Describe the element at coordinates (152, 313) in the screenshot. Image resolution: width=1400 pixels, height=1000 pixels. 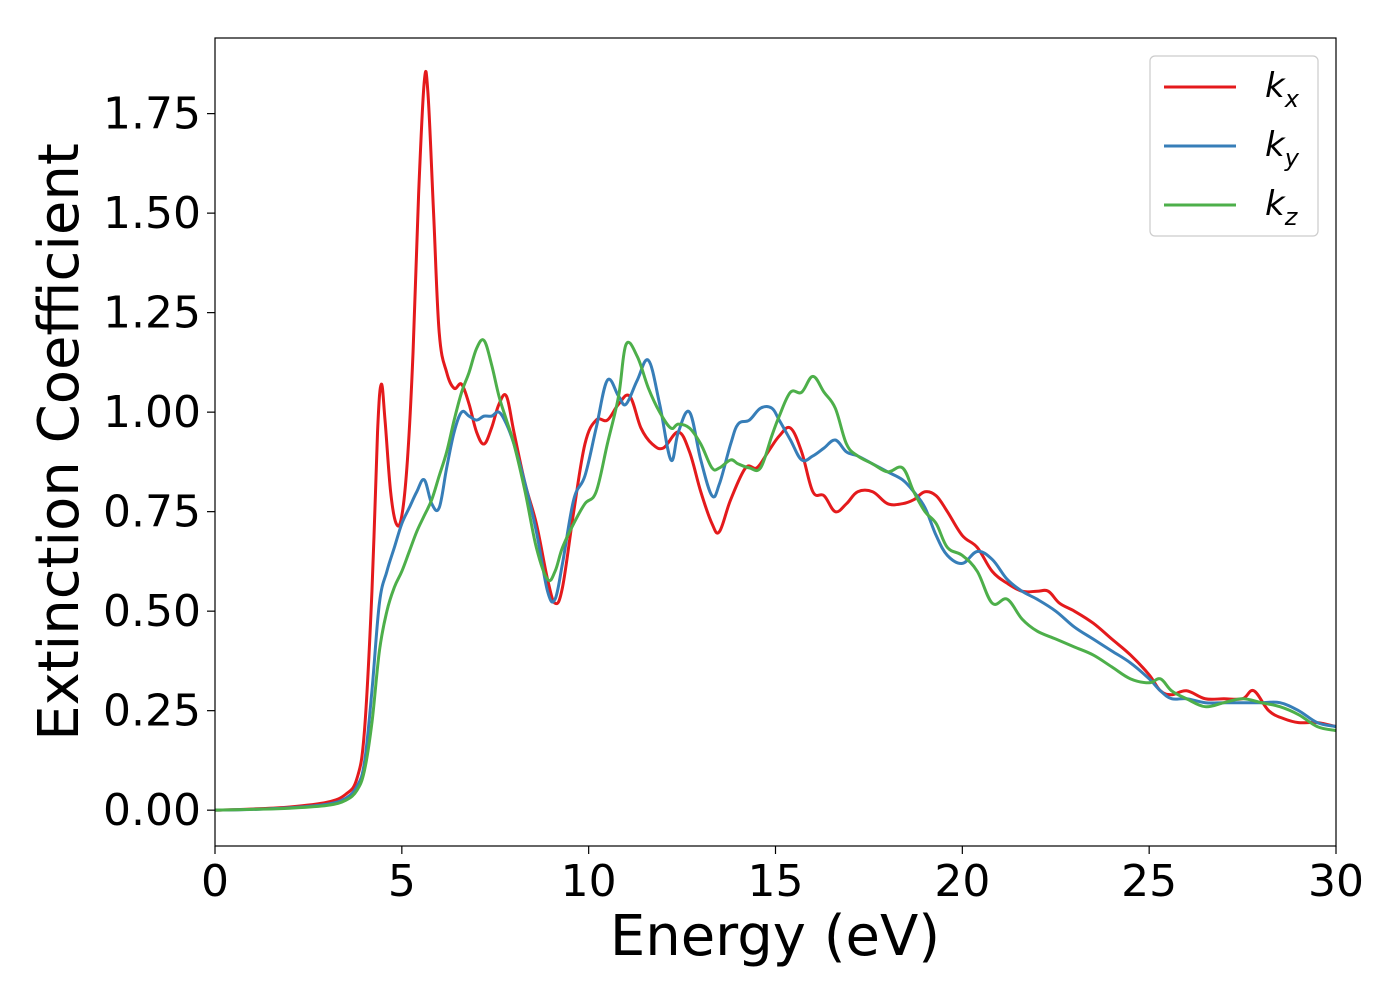
I see `y-tick-label: 1.25` at that location.